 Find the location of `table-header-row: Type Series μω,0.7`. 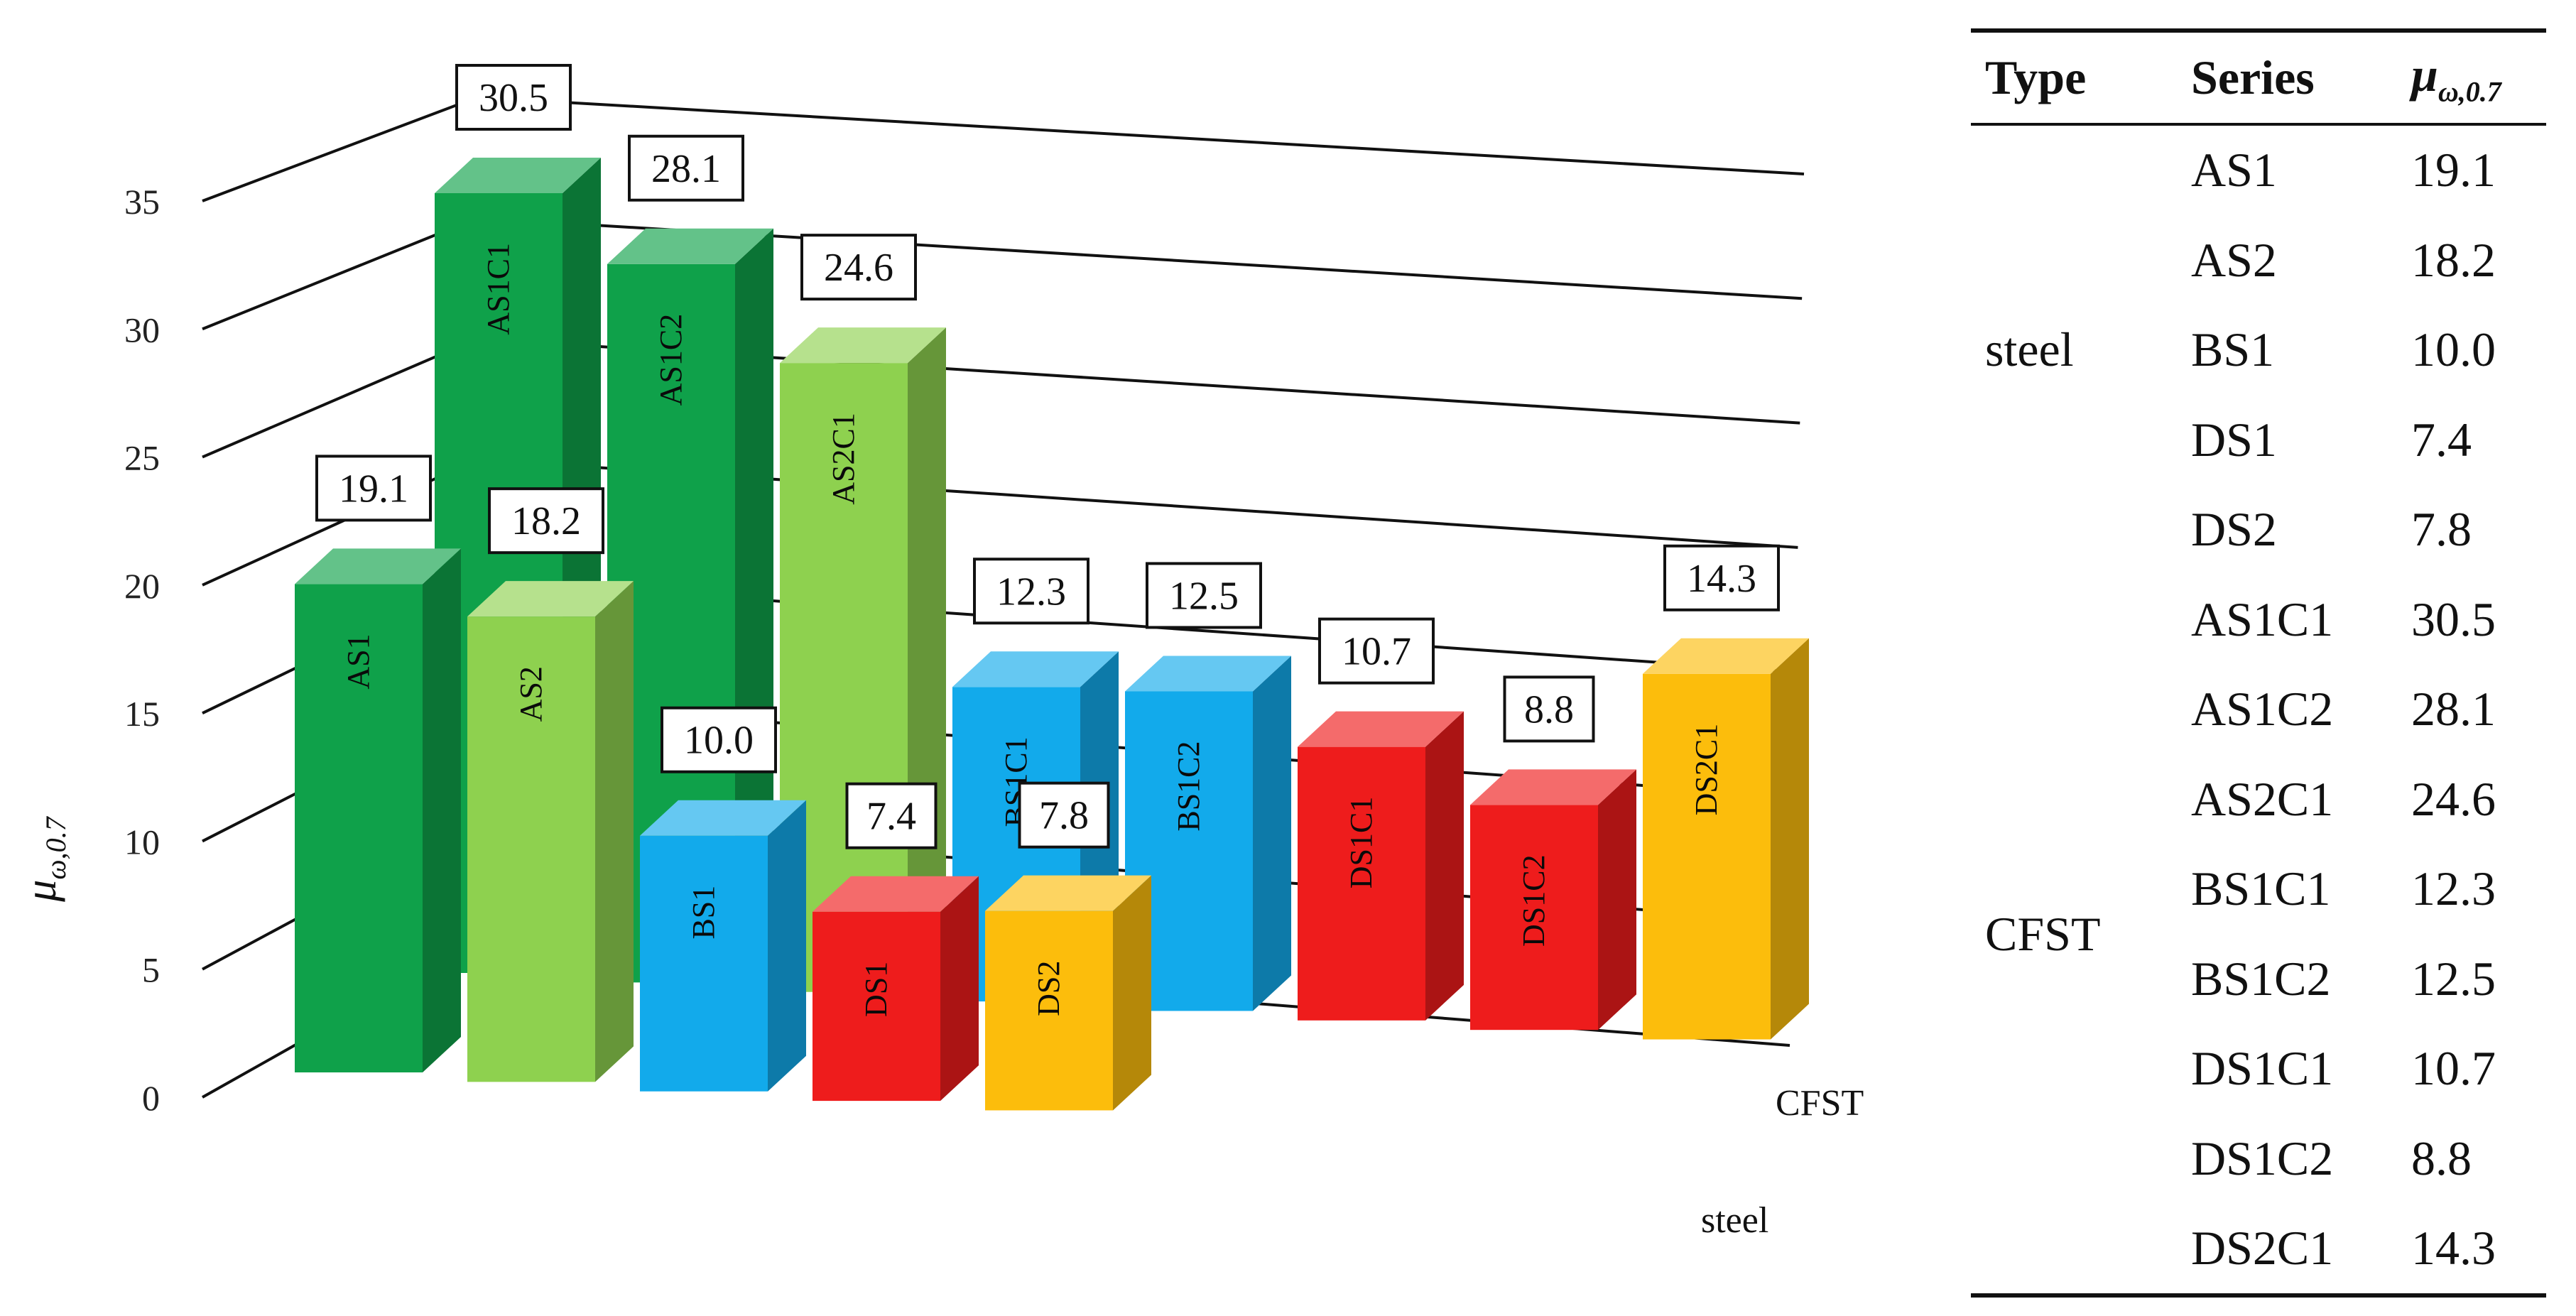

table-header-row: Type Series μω,0.7 is located at coordinates (2258, 77).